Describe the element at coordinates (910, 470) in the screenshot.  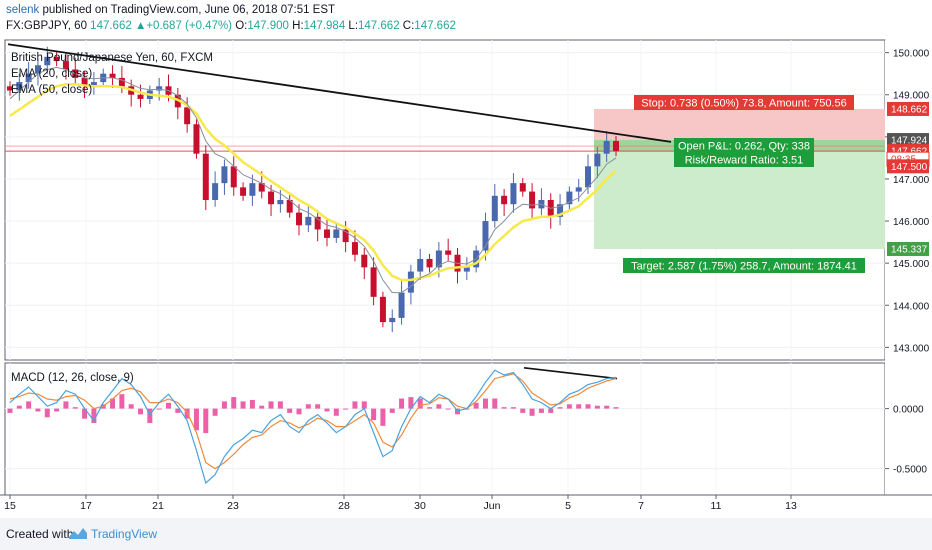
I see `macd-tick-label: -0.5000` at that location.